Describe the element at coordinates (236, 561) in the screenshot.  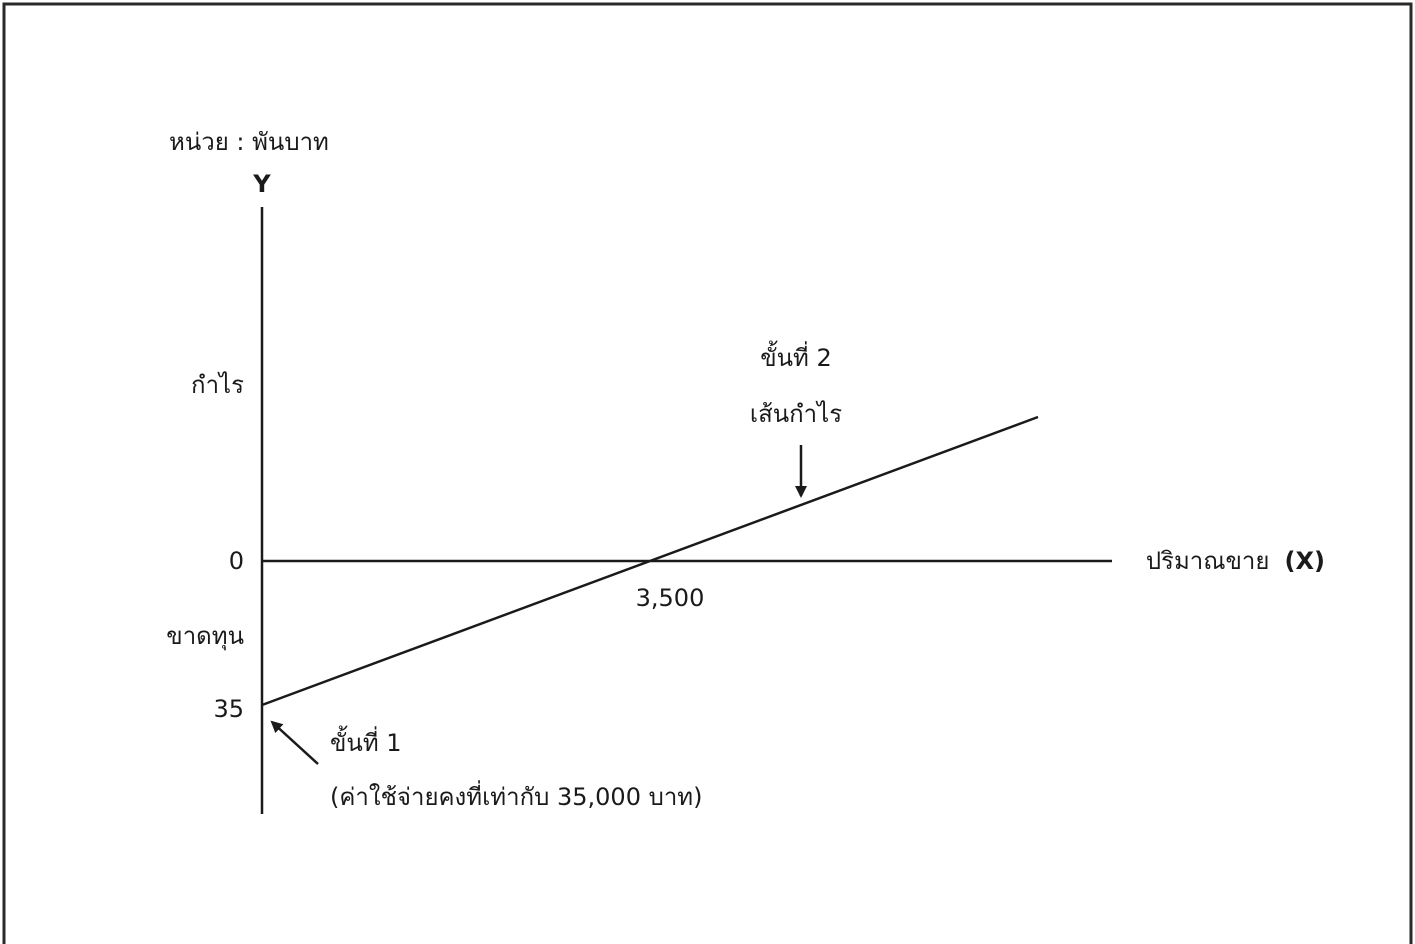
I see `y-tick-label-0: 0` at that location.